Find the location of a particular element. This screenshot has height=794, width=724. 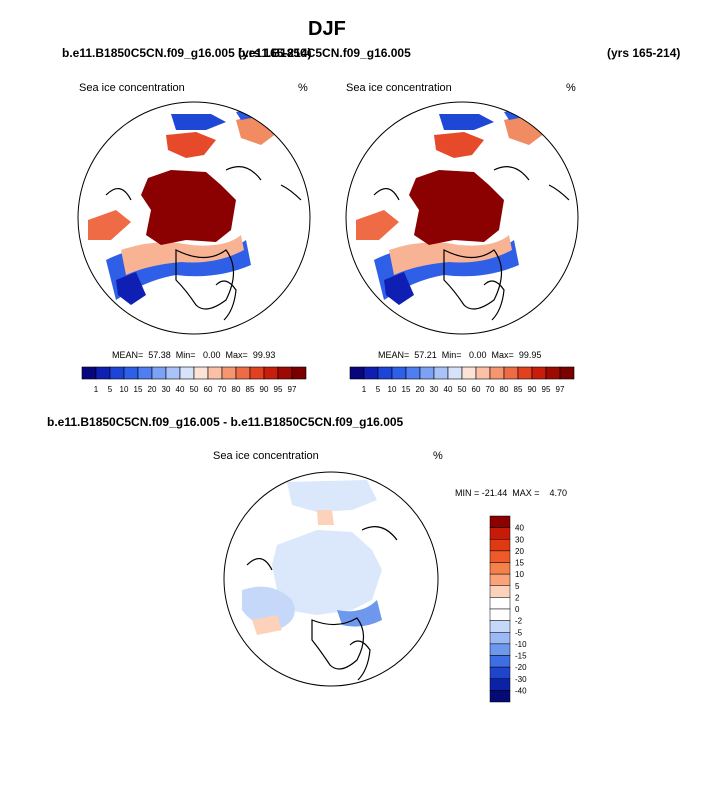

colorbar-label: -10 is located at coordinates (521, 644).